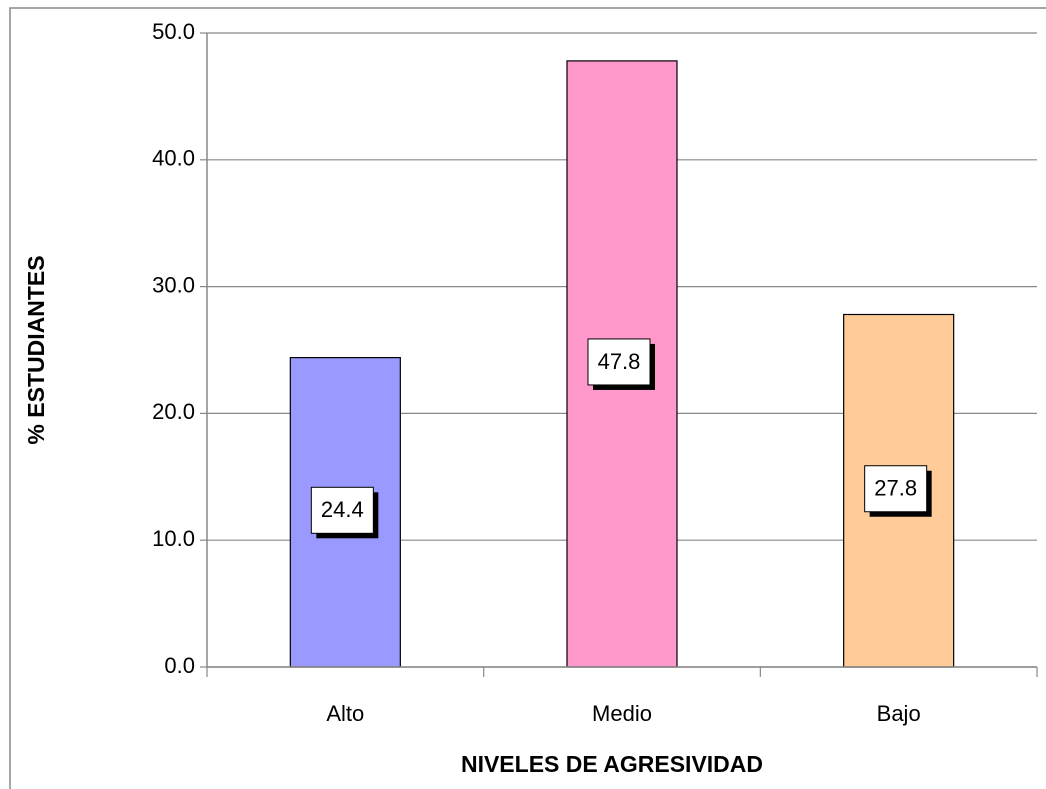 Image resolution: width=1046 pixels, height=789 pixels. I want to click on y-axis-title: % ESTUDIANTES, so click(36, 349).